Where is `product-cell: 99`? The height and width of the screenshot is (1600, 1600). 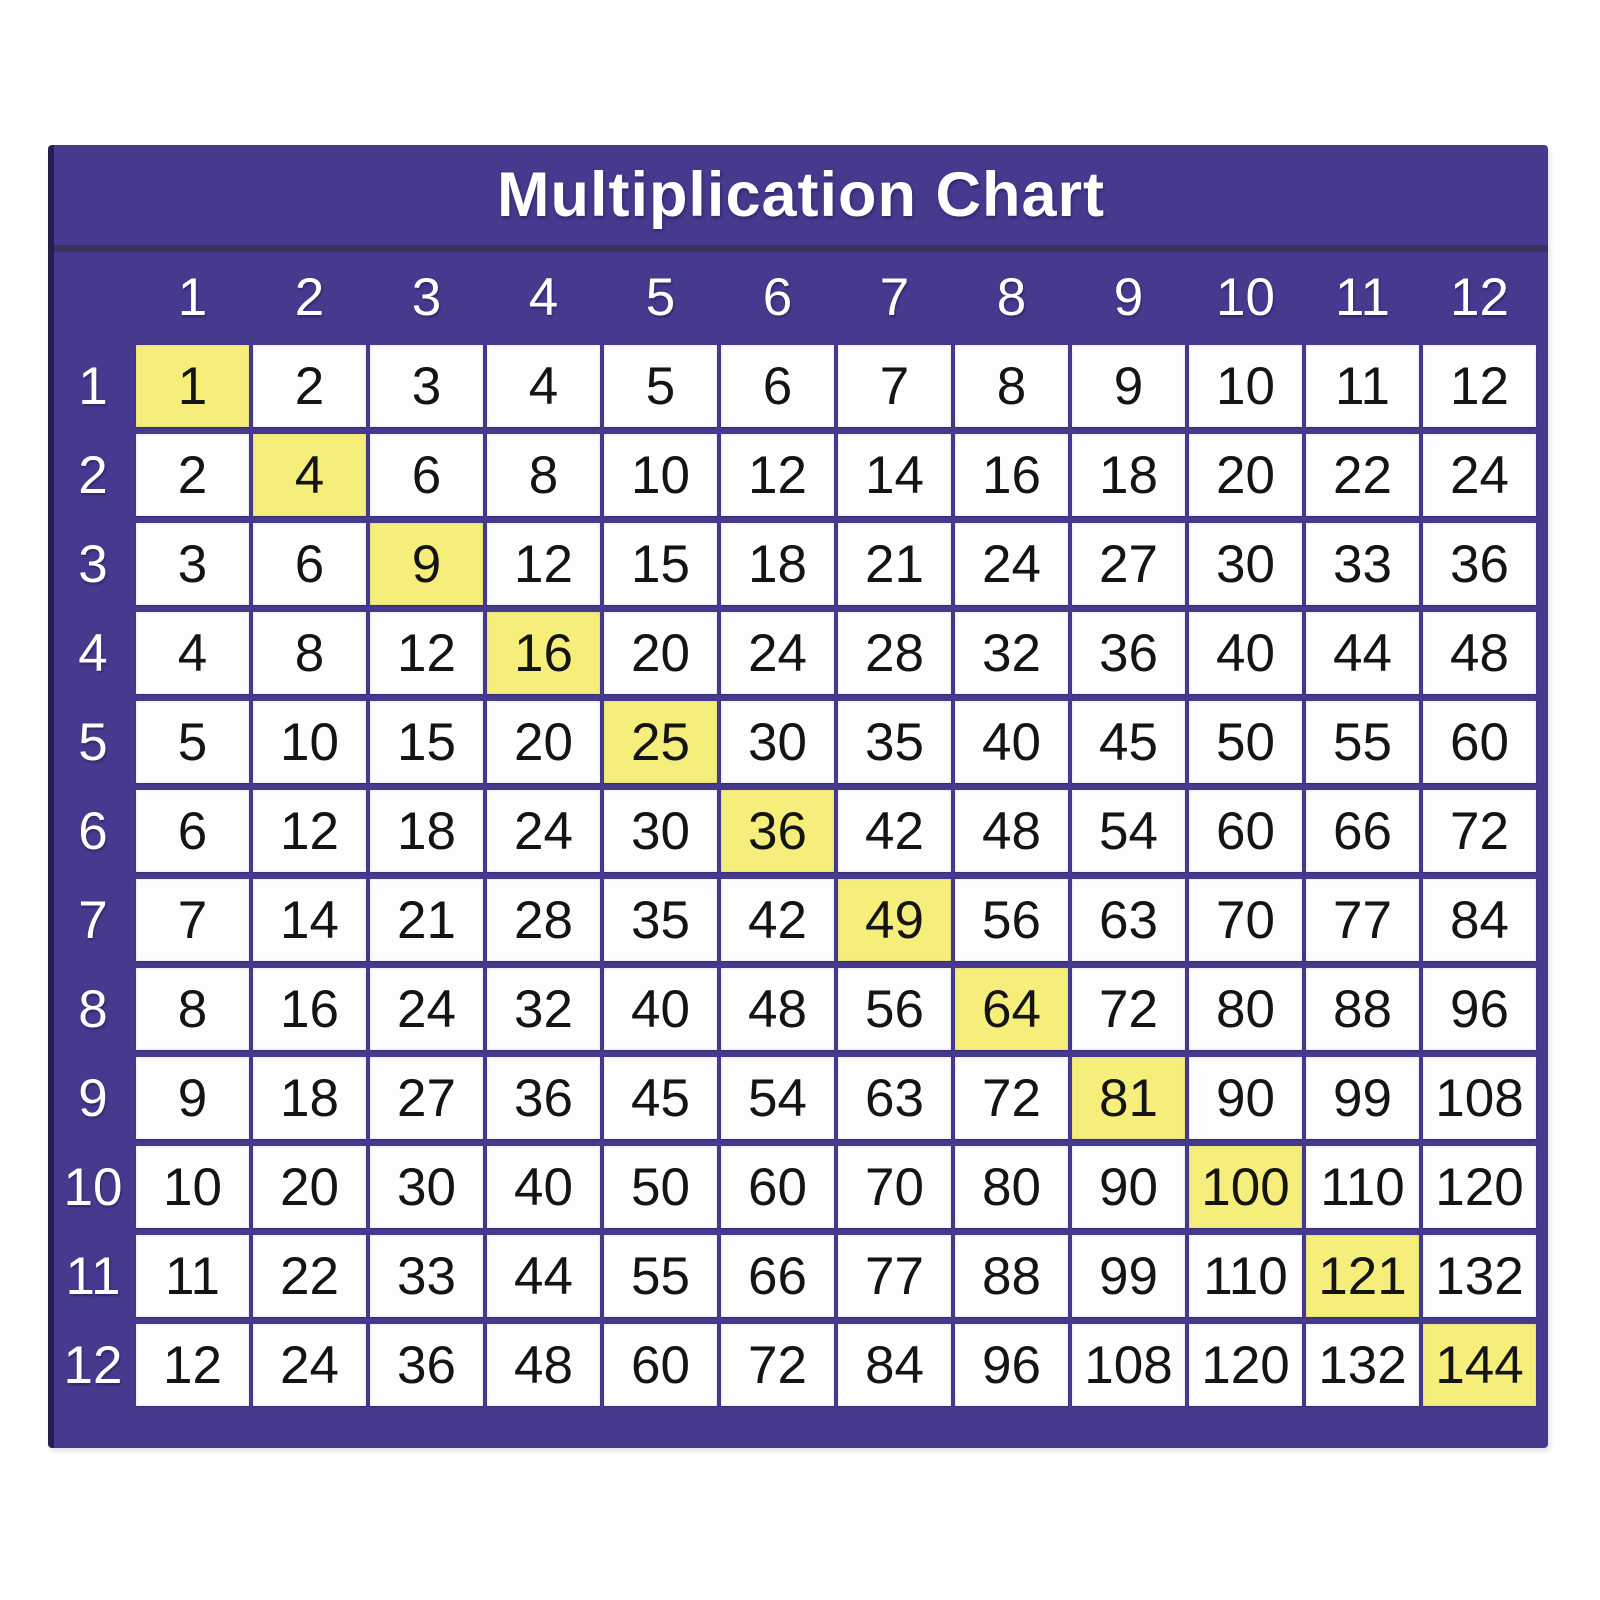
product-cell: 99 is located at coordinates (1362, 1098).